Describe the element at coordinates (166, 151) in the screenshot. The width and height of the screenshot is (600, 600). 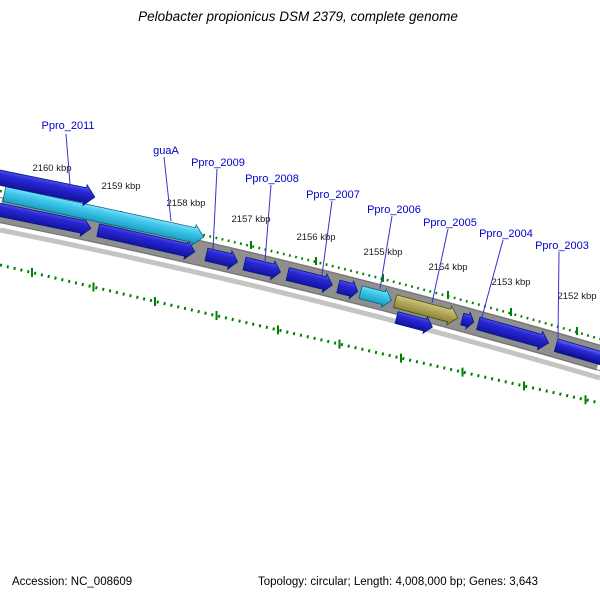
I see `gene-label-guaa: guaA` at that location.